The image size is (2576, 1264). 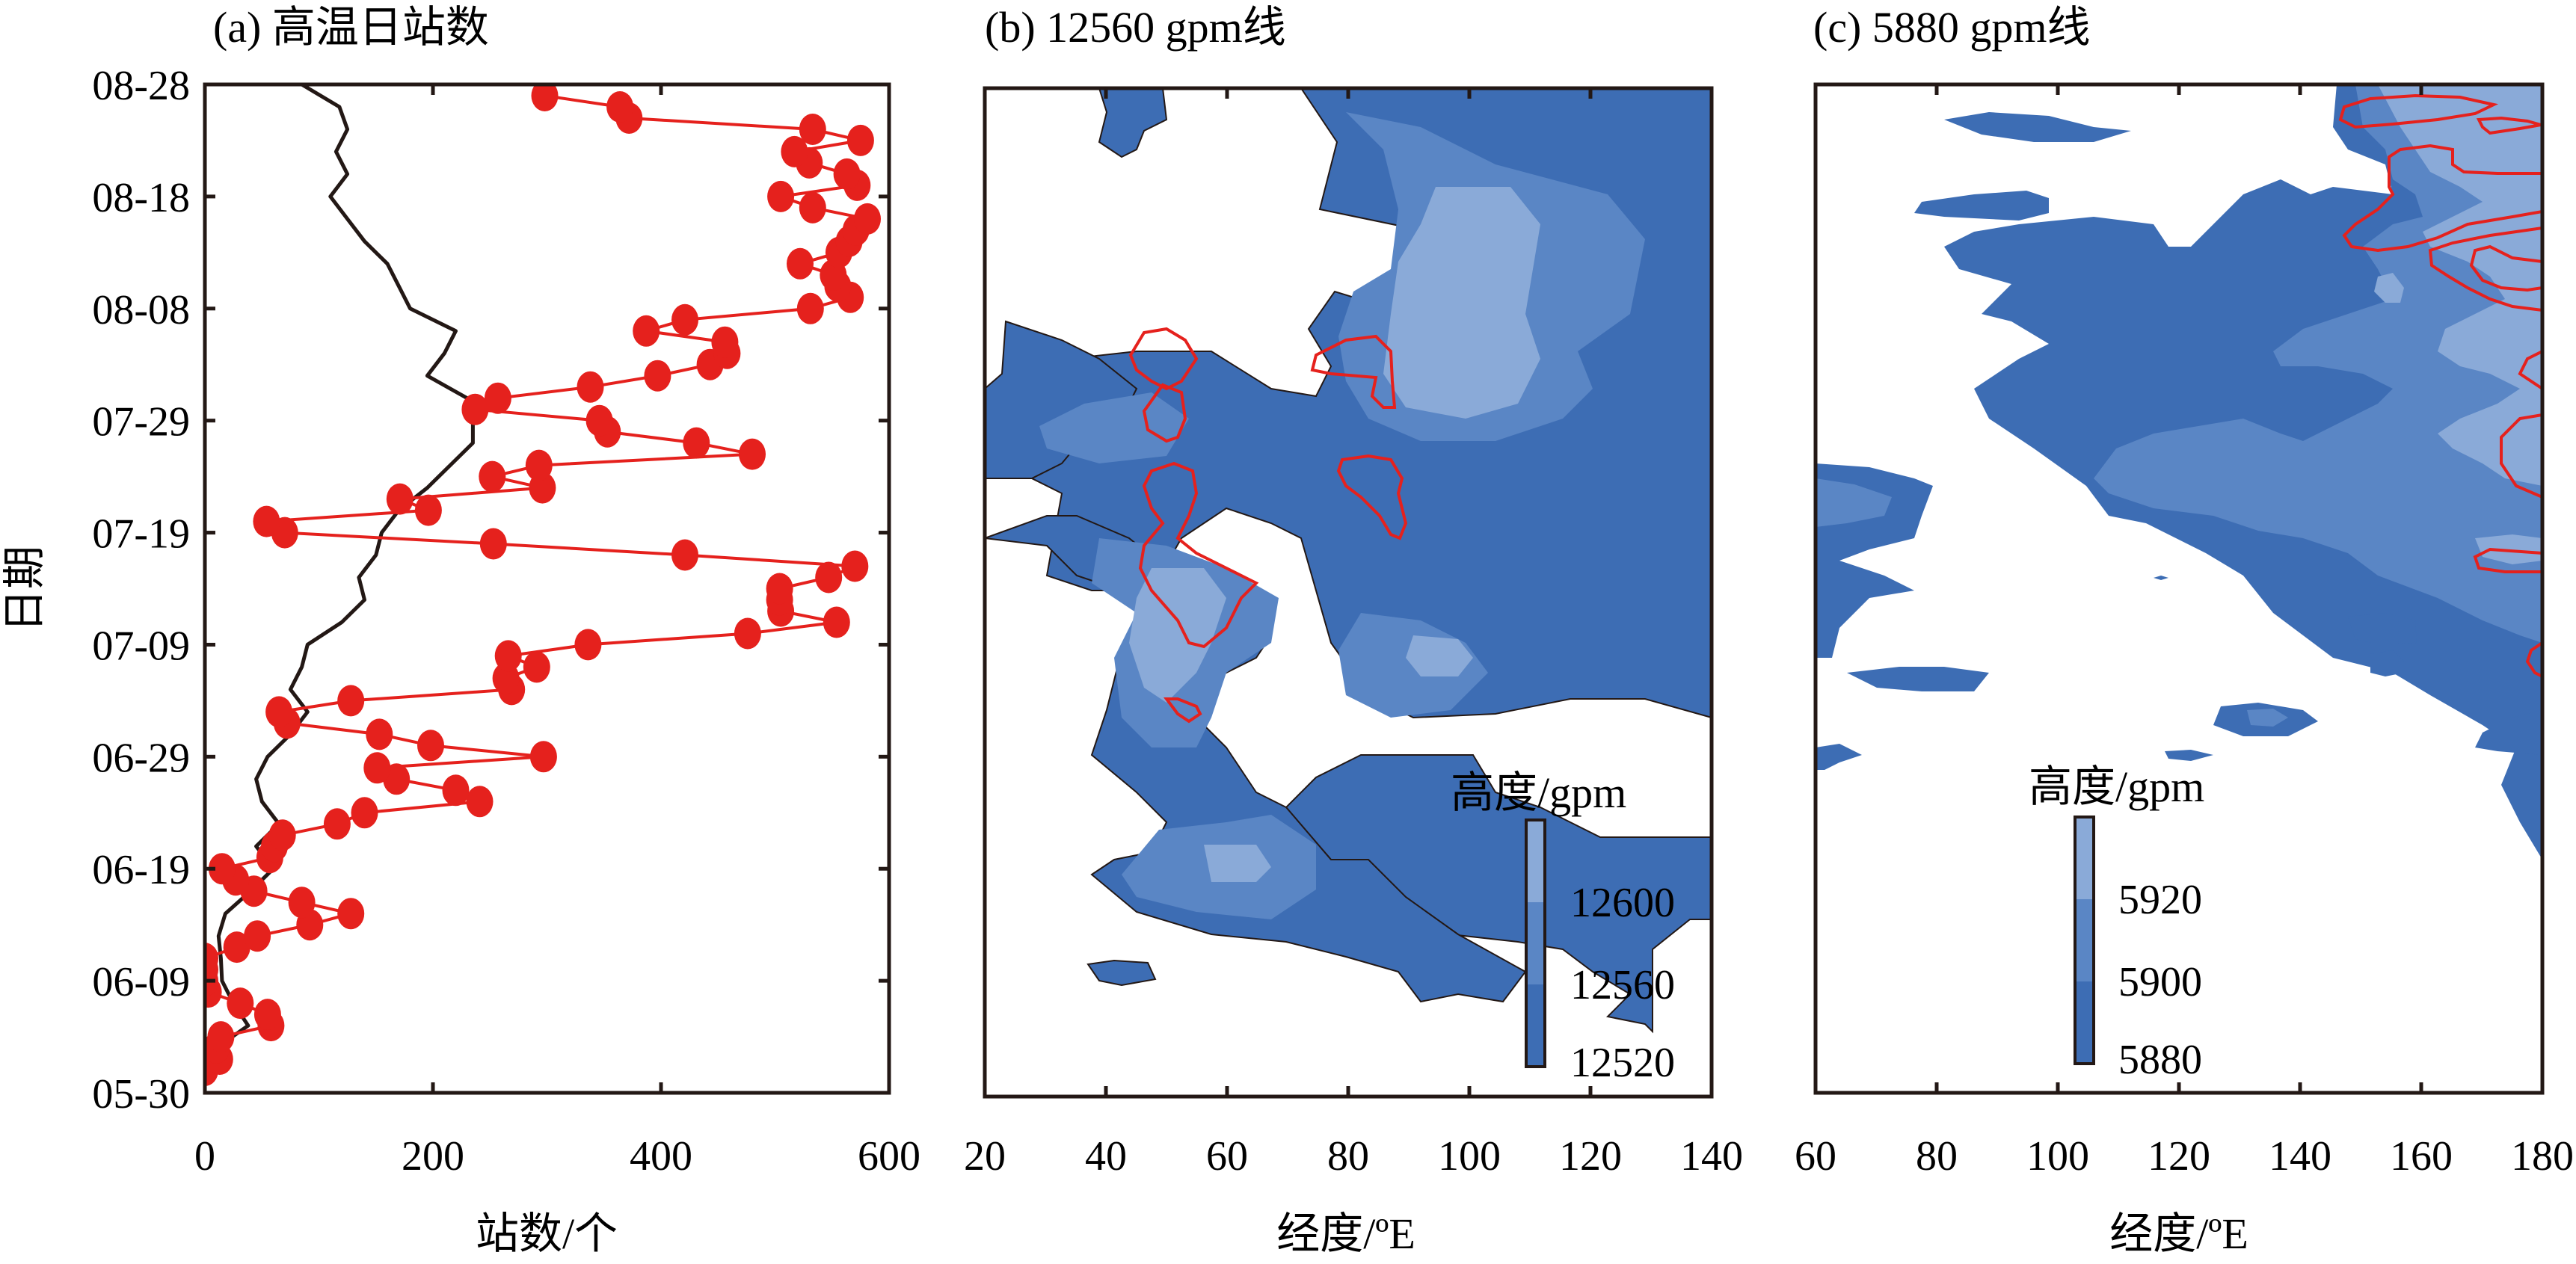 What do you see at coordinates (2084, 940) in the screenshot?
I see `colorbar-segment-mid` at bounding box center [2084, 940].